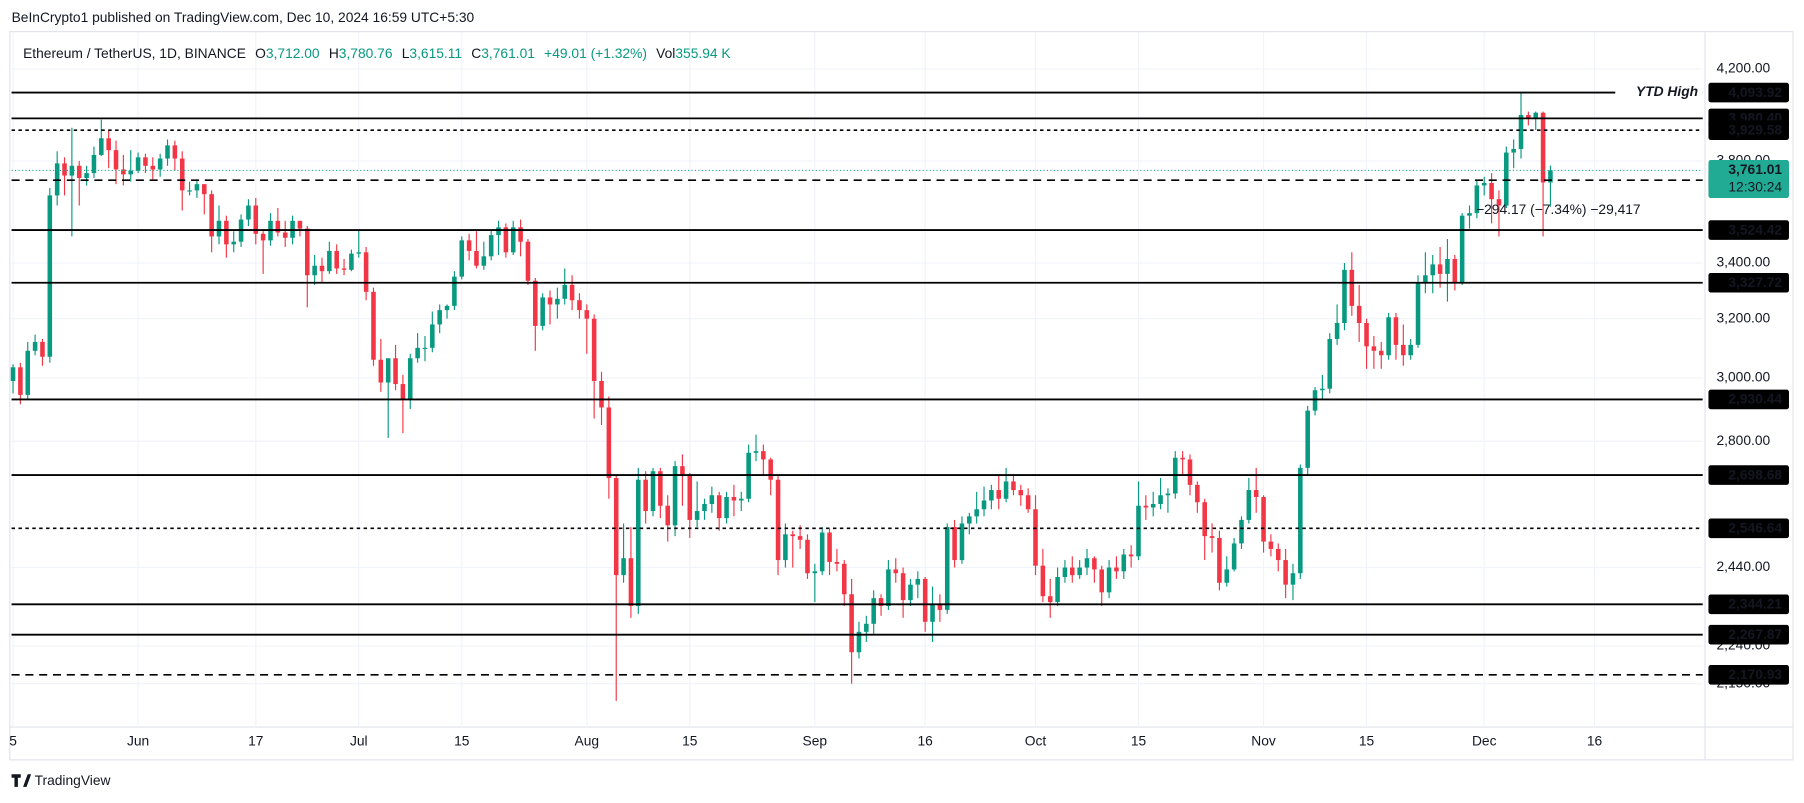  What do you see at coordinates (359, 741) in the screenshot?
I see `x-tick-label: Jul` at bounding box center [359, 741].